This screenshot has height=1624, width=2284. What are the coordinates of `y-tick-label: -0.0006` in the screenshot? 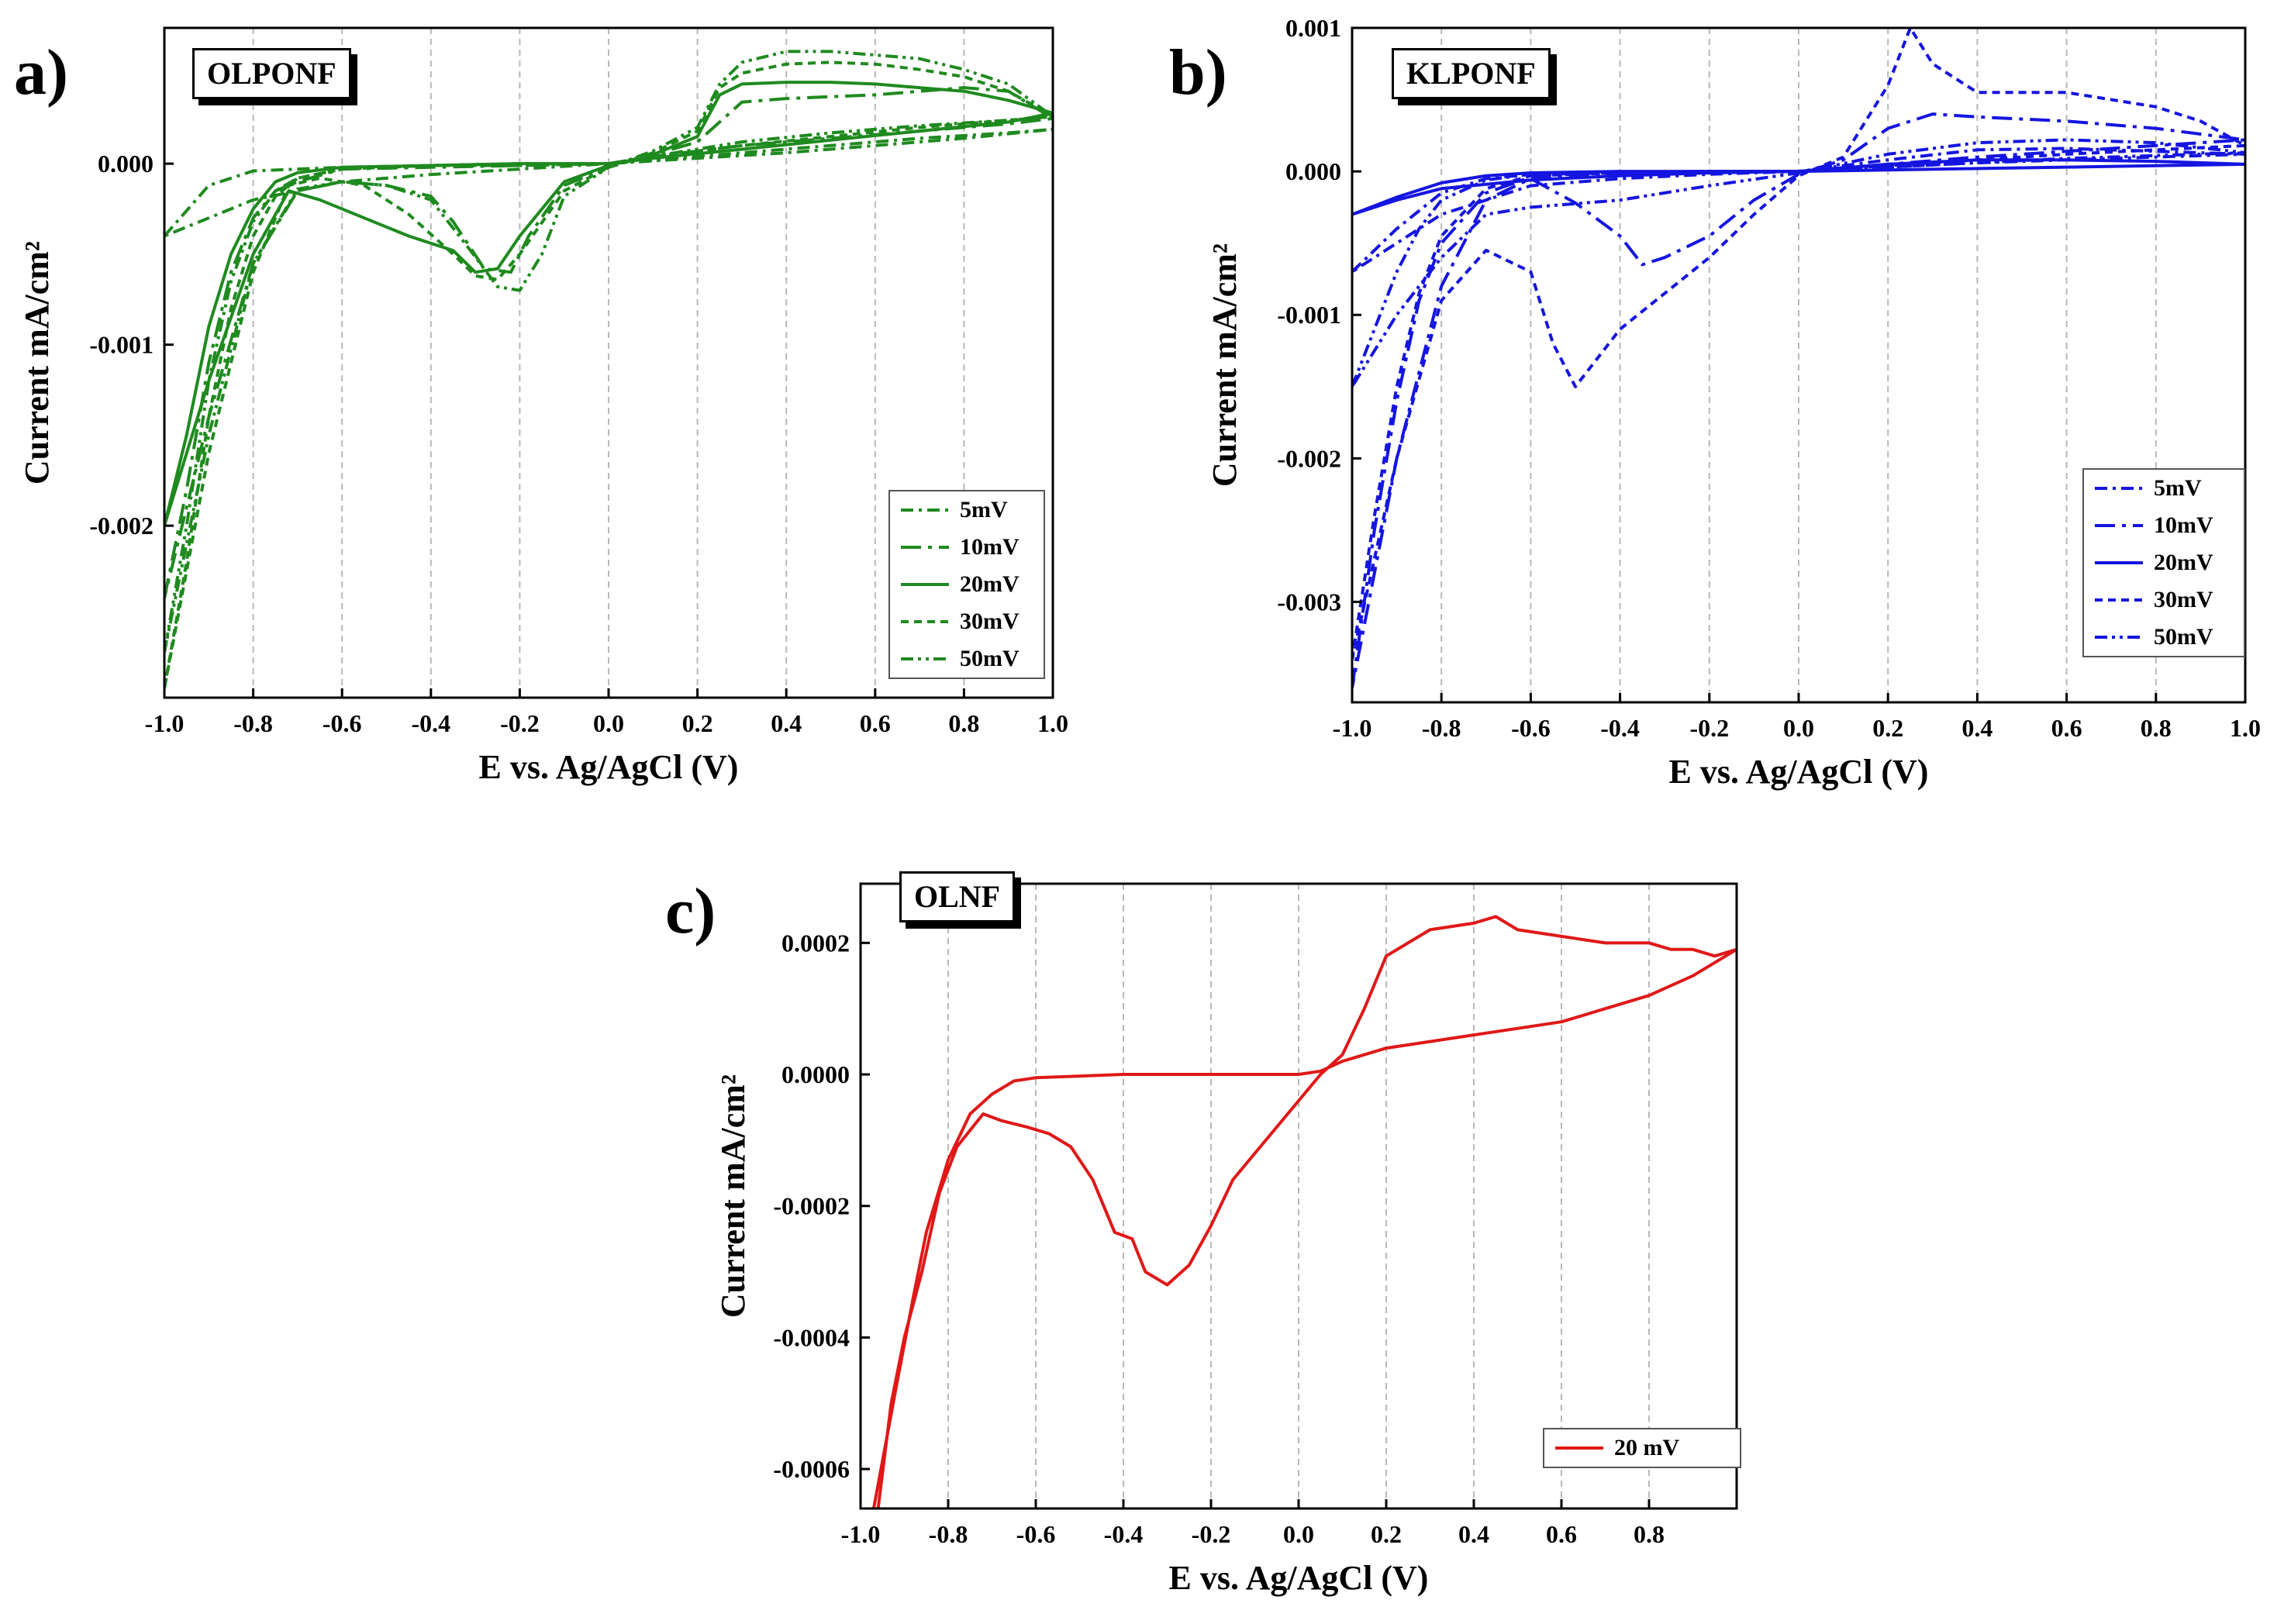 It's located at (811, 1469).